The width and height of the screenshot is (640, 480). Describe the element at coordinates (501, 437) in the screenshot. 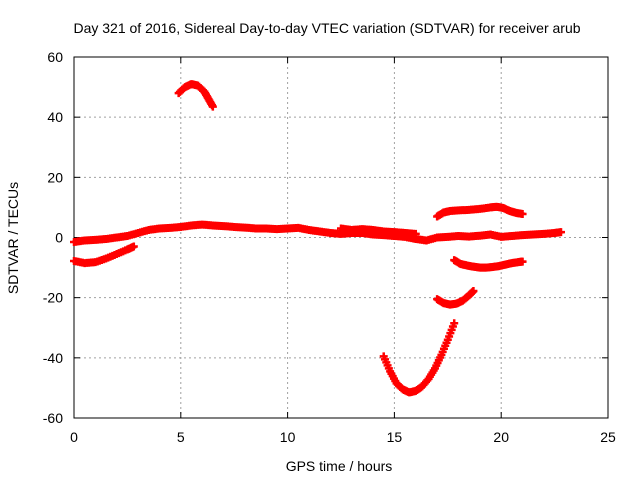

I see `x-tick-label: 20` at that location.